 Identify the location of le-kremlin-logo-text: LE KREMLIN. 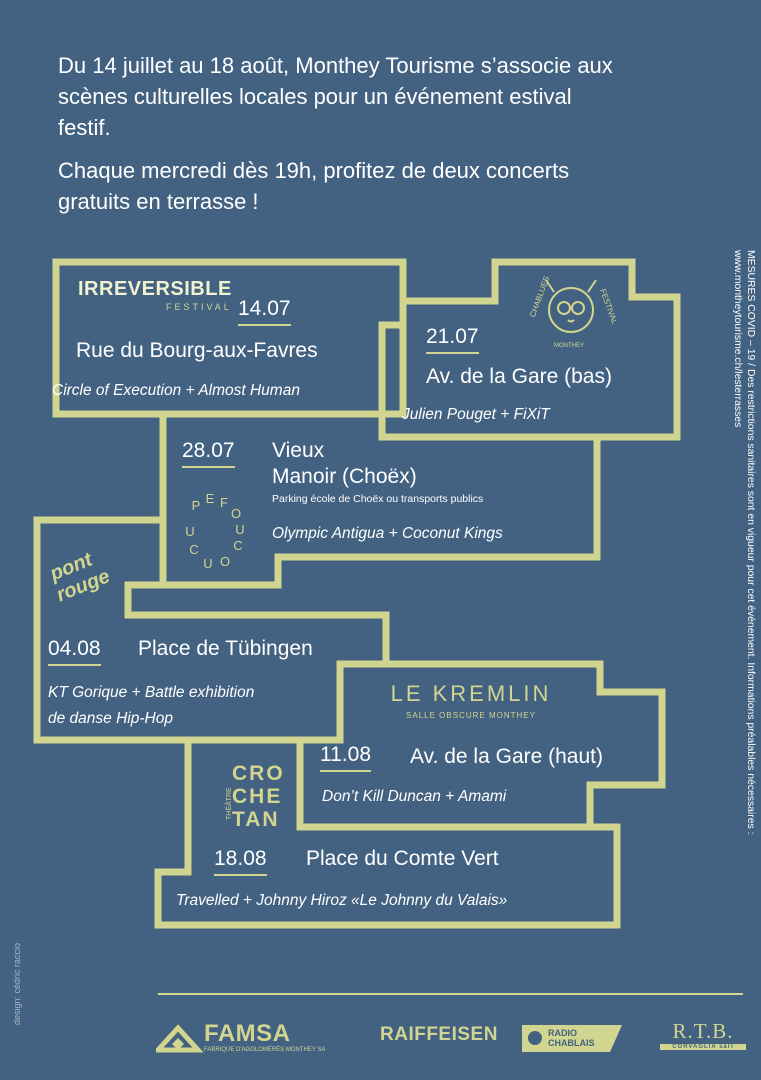
(471, 693).